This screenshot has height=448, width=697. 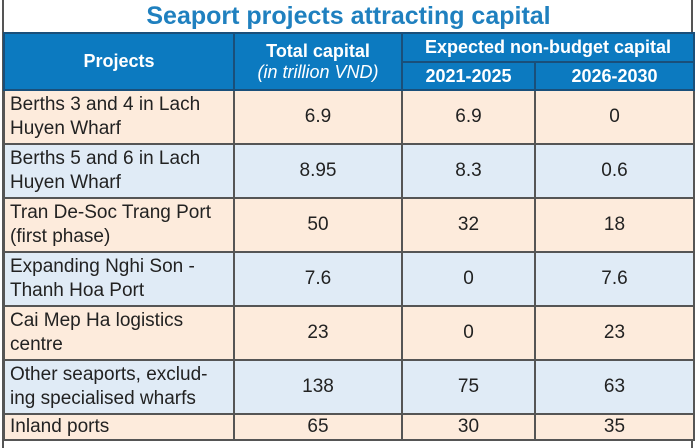 What do you see at coordinates (318, 71) in the screenshot?
I see `header-total-capital-unit: (in trillion VND)` at bounding box center [318, 71].